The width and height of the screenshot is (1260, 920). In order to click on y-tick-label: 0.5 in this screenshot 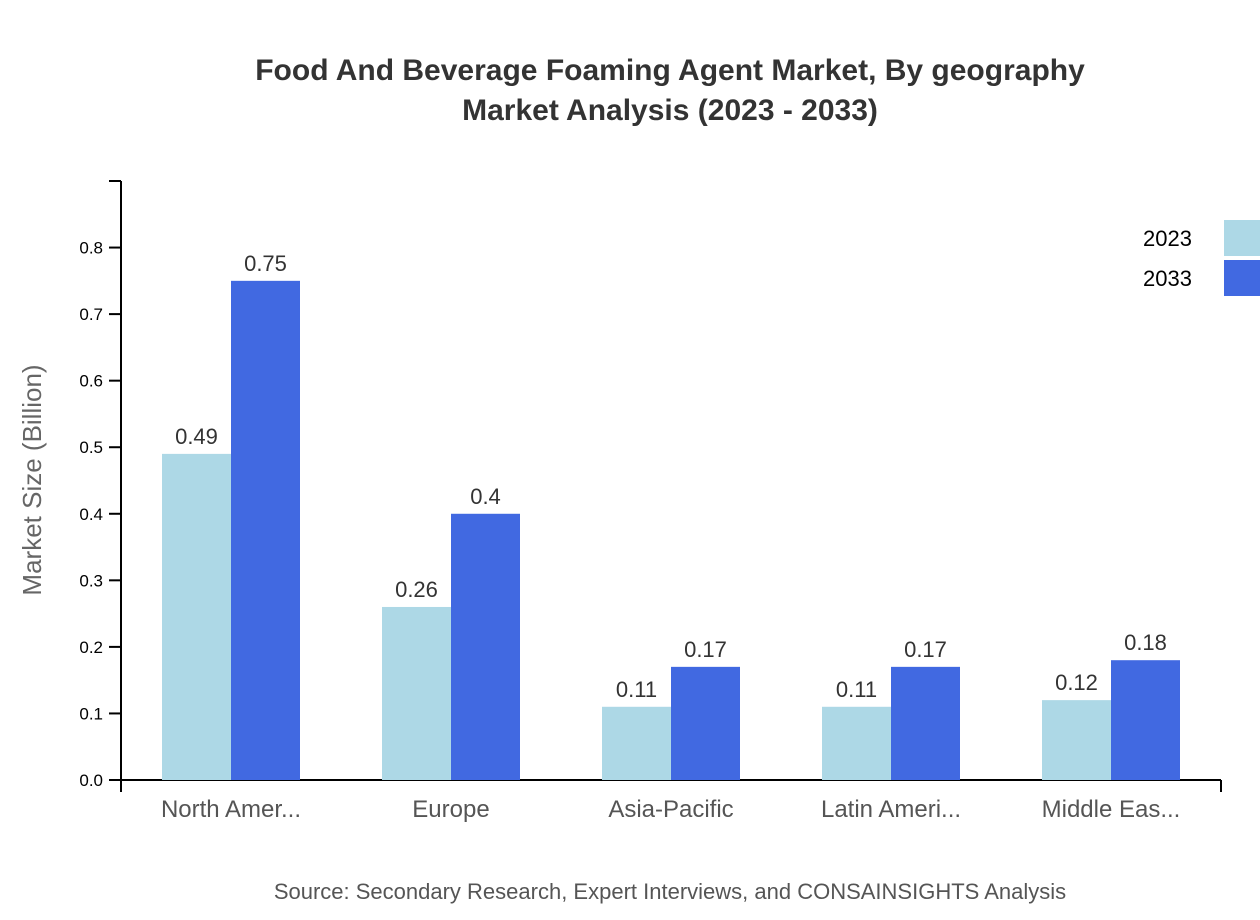, I will do `click(91, 447)`.